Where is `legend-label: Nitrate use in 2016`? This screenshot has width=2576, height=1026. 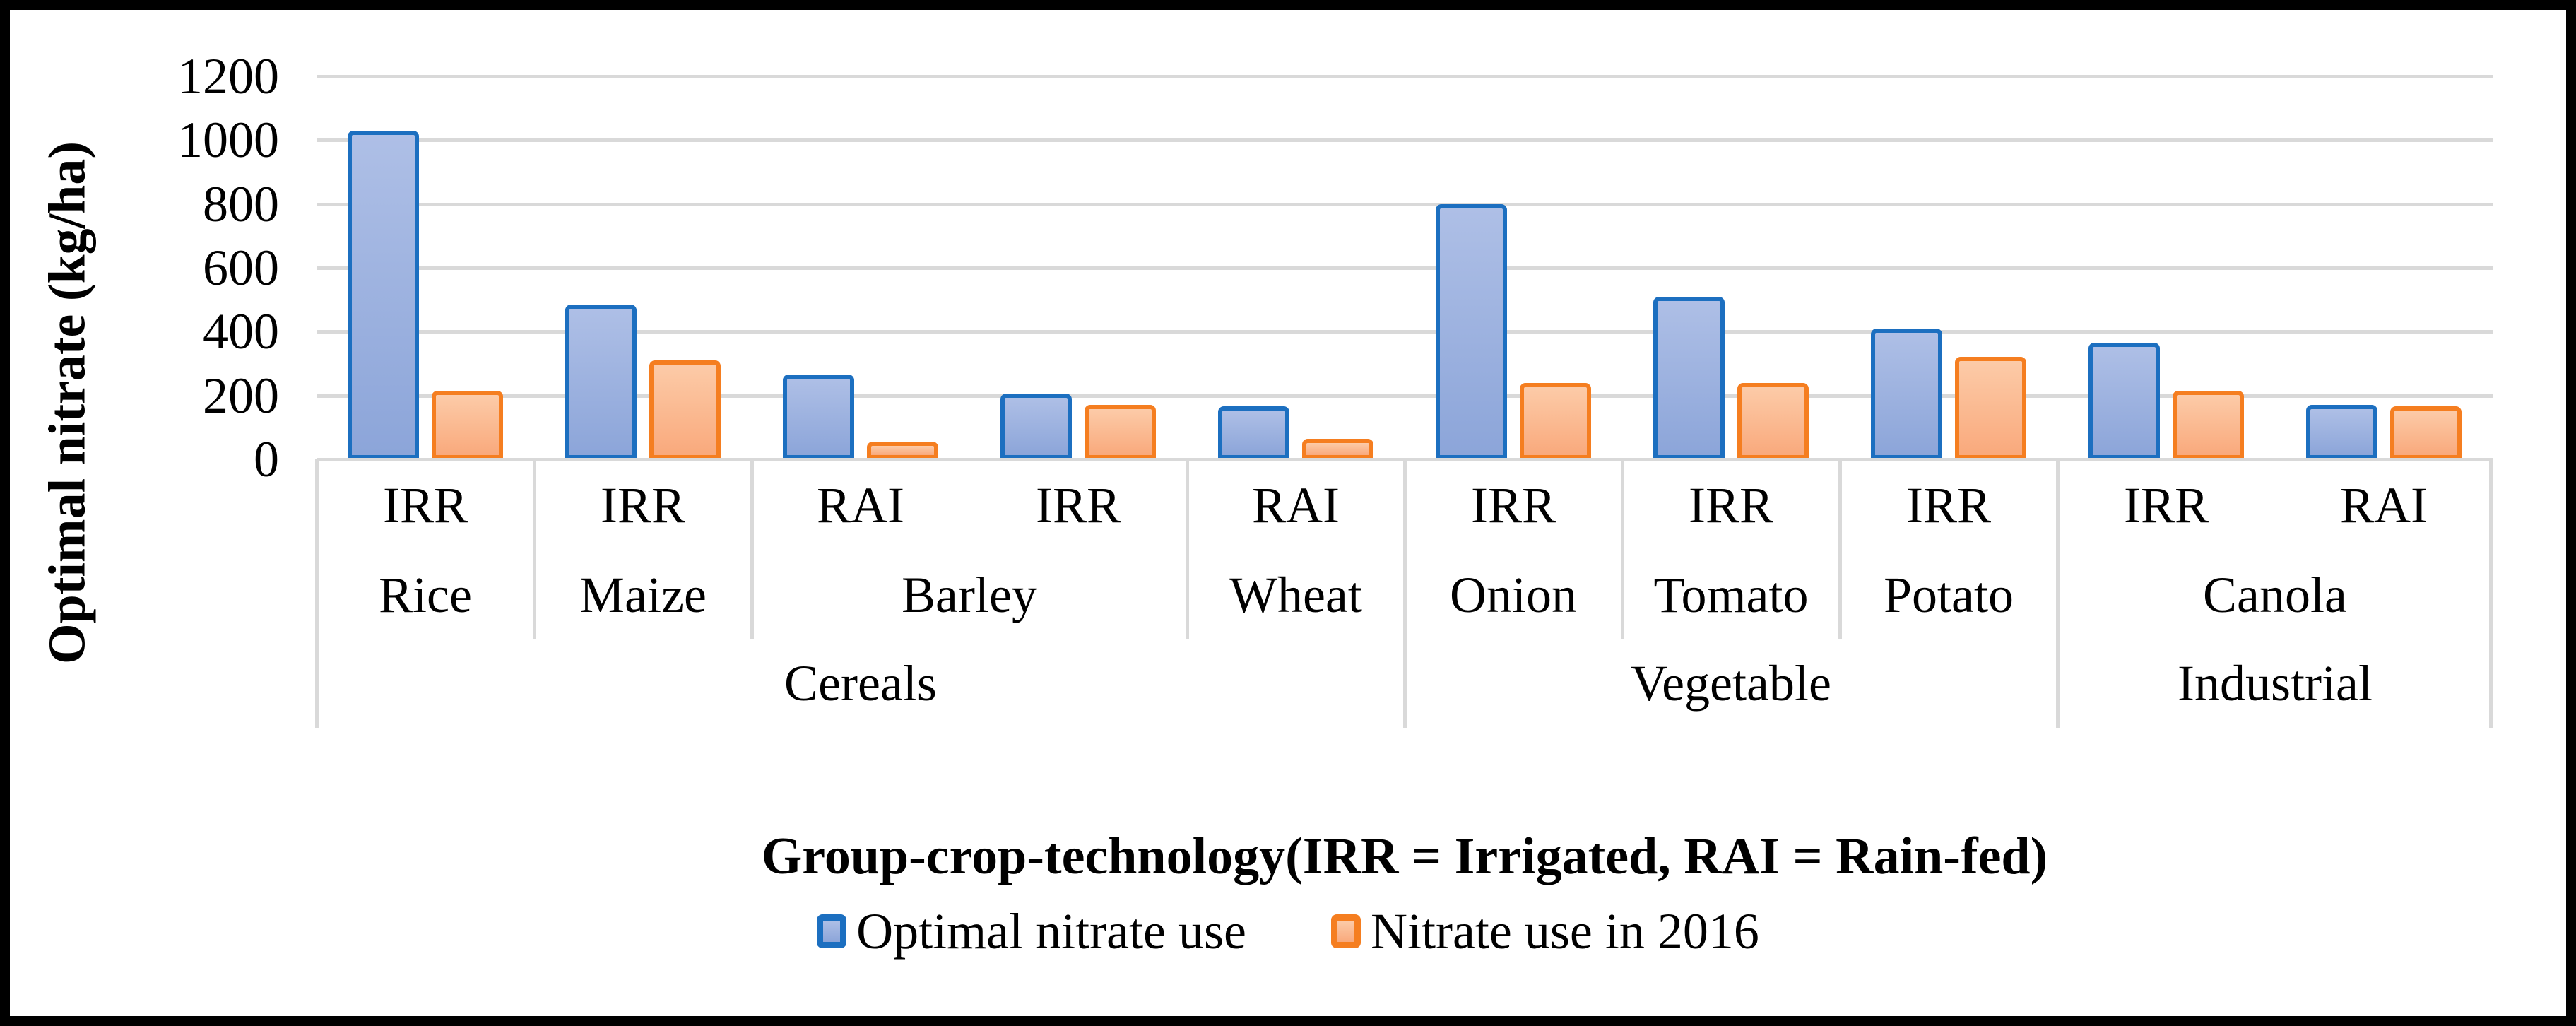
legend-label: Nitrate use in 2016 is located at coordinates (1564, 931).